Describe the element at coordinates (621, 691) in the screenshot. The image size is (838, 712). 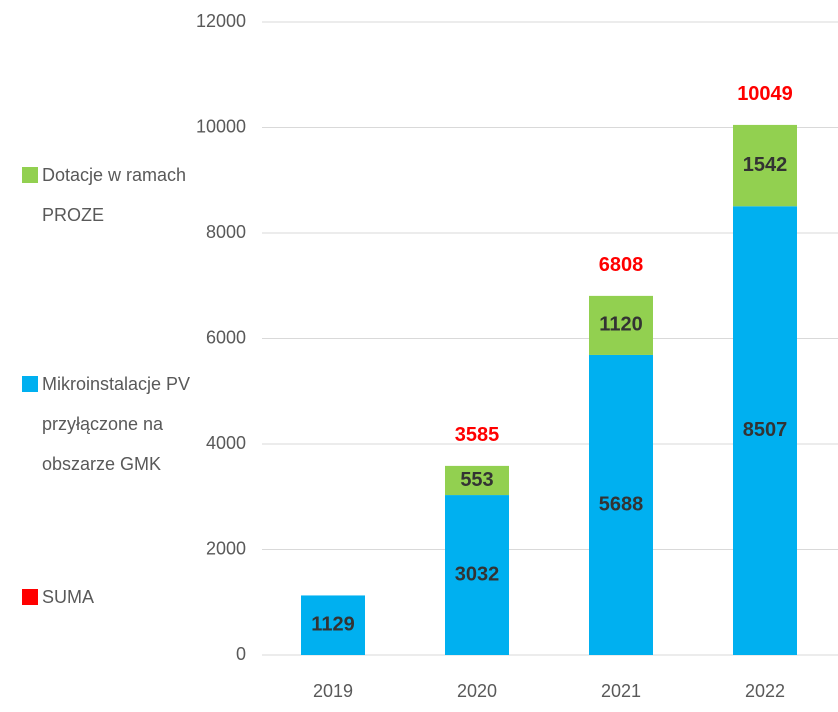
I see `x-tick-label: 2021` at that location.